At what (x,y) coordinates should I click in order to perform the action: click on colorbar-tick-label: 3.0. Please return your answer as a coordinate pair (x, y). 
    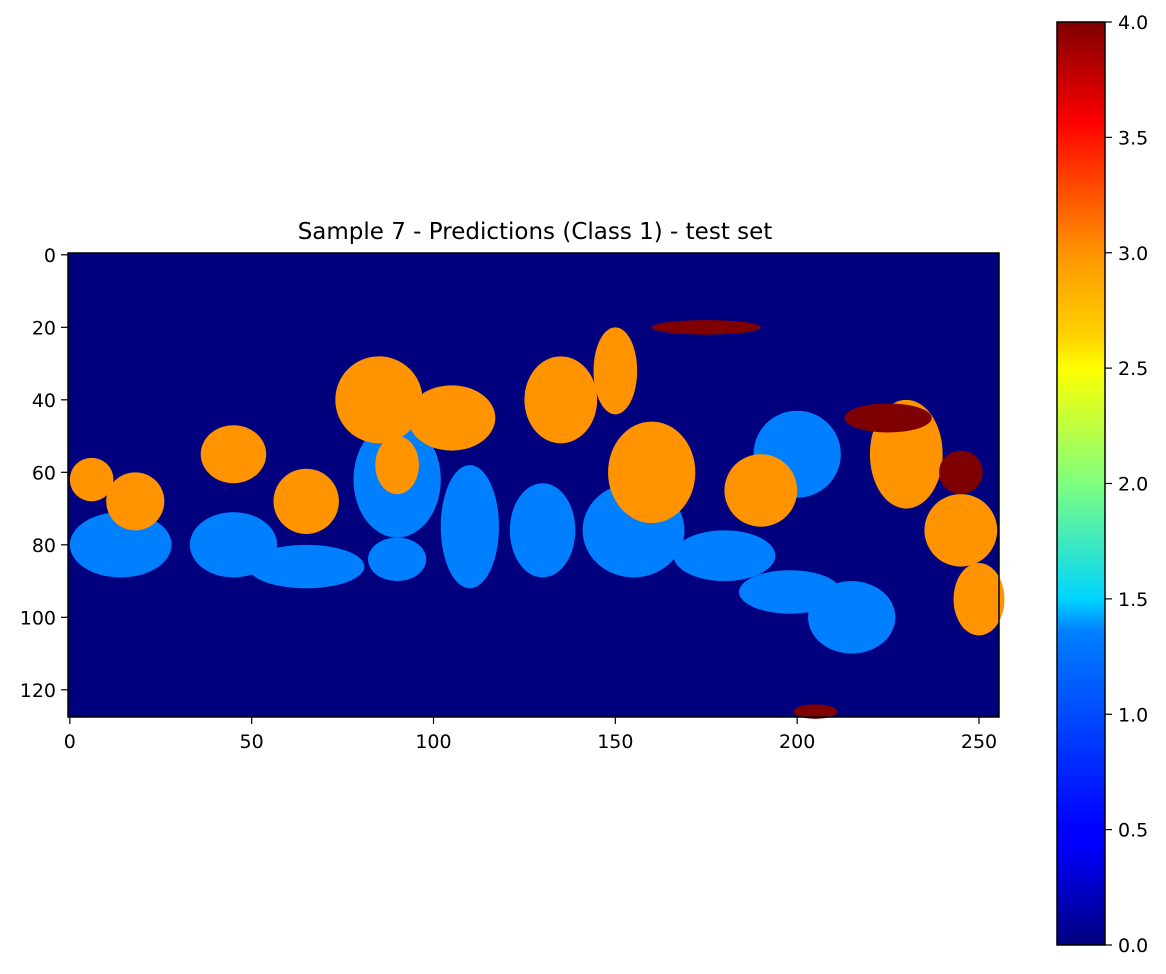
    Looking at the image, I should click on (1133, 254).